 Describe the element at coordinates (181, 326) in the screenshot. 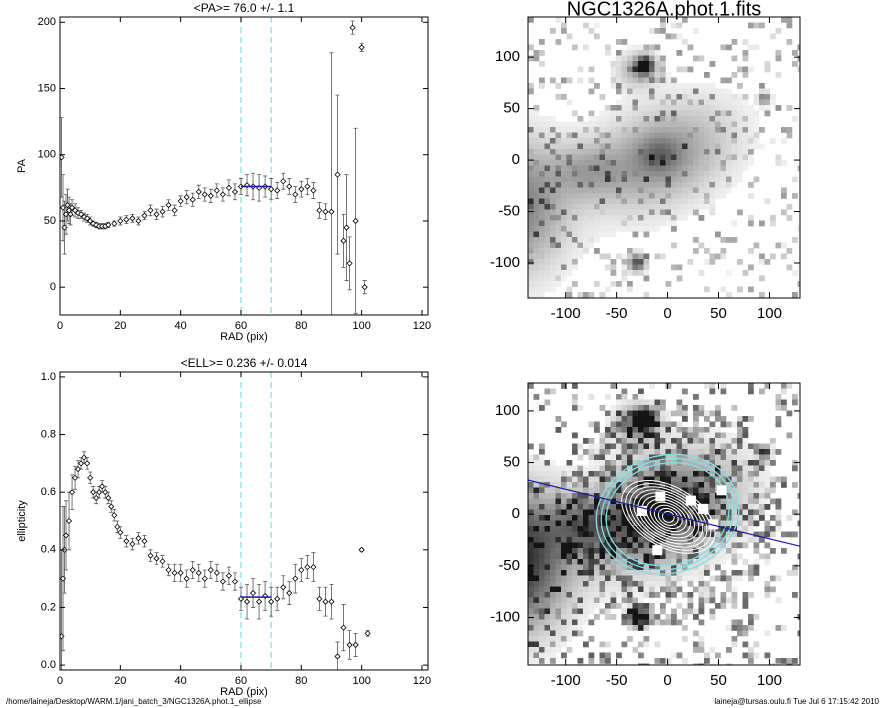

I see `x-tick-label: 40` at that location.